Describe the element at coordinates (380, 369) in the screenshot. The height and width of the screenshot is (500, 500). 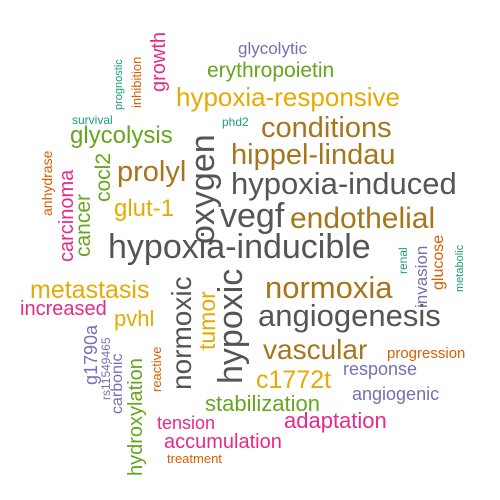
I see `word-response: response` at that location.